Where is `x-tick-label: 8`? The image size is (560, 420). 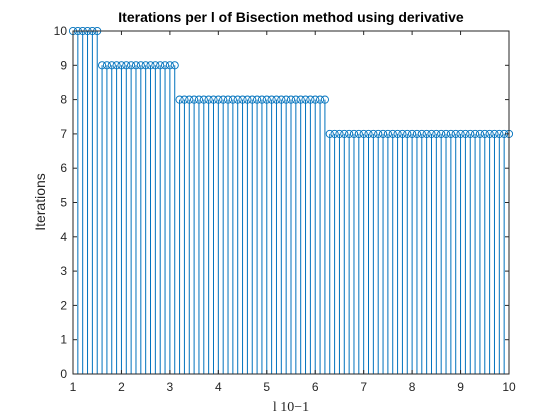 x-tick-label: 8 is located at coordinates (412, 387).